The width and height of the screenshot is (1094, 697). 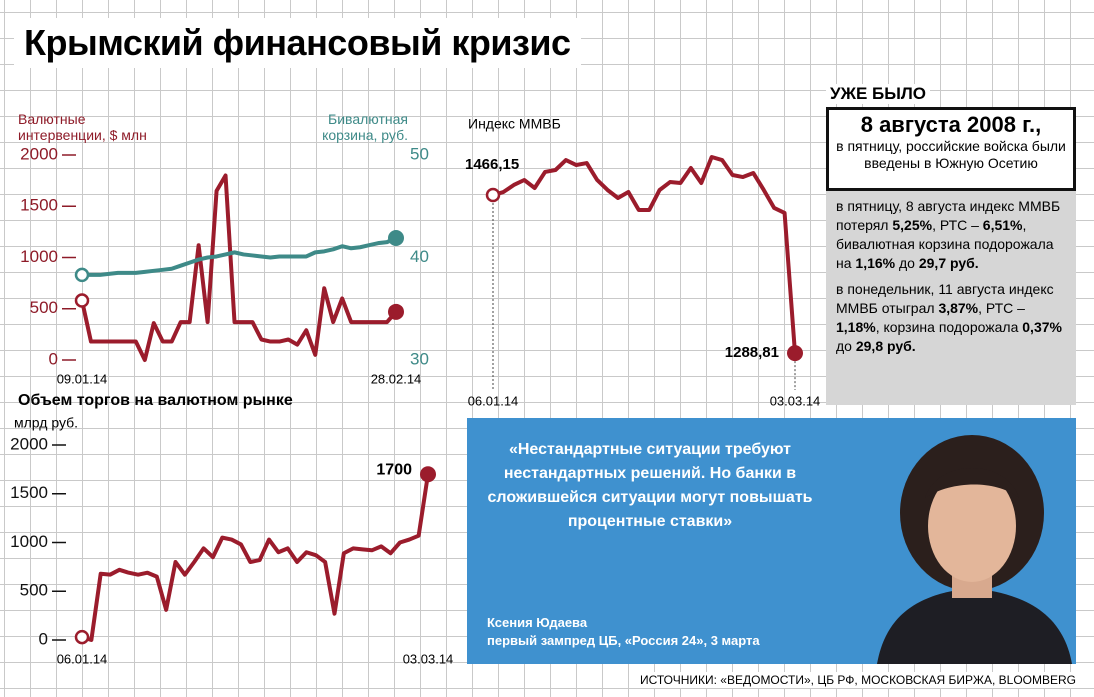 I want to click on x-tick-label: 09.01.14, so click(x=82, y=378).